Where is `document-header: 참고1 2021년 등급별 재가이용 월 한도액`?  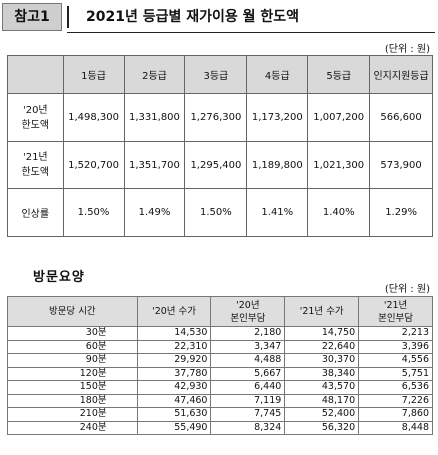 document-header: 참고1 2021년 등급별 재가이용 월 한도액 is located at coordinates (218, 18).